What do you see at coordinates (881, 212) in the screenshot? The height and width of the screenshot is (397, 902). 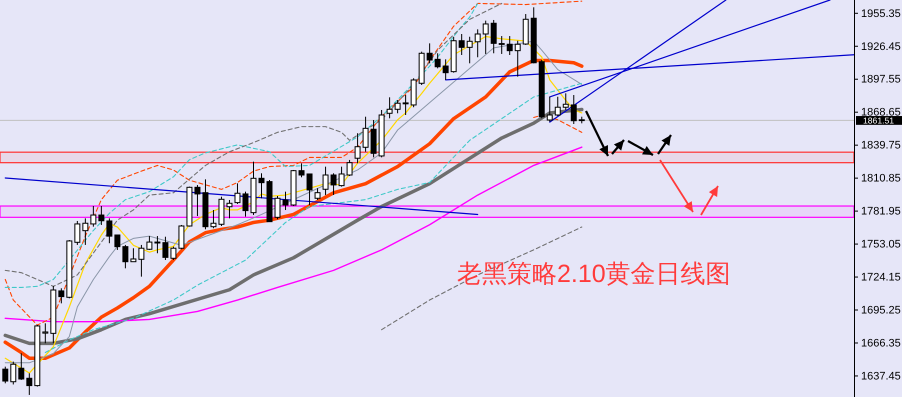 I see `y-tick-label: 1781.95` at bounding box center [881, 212].